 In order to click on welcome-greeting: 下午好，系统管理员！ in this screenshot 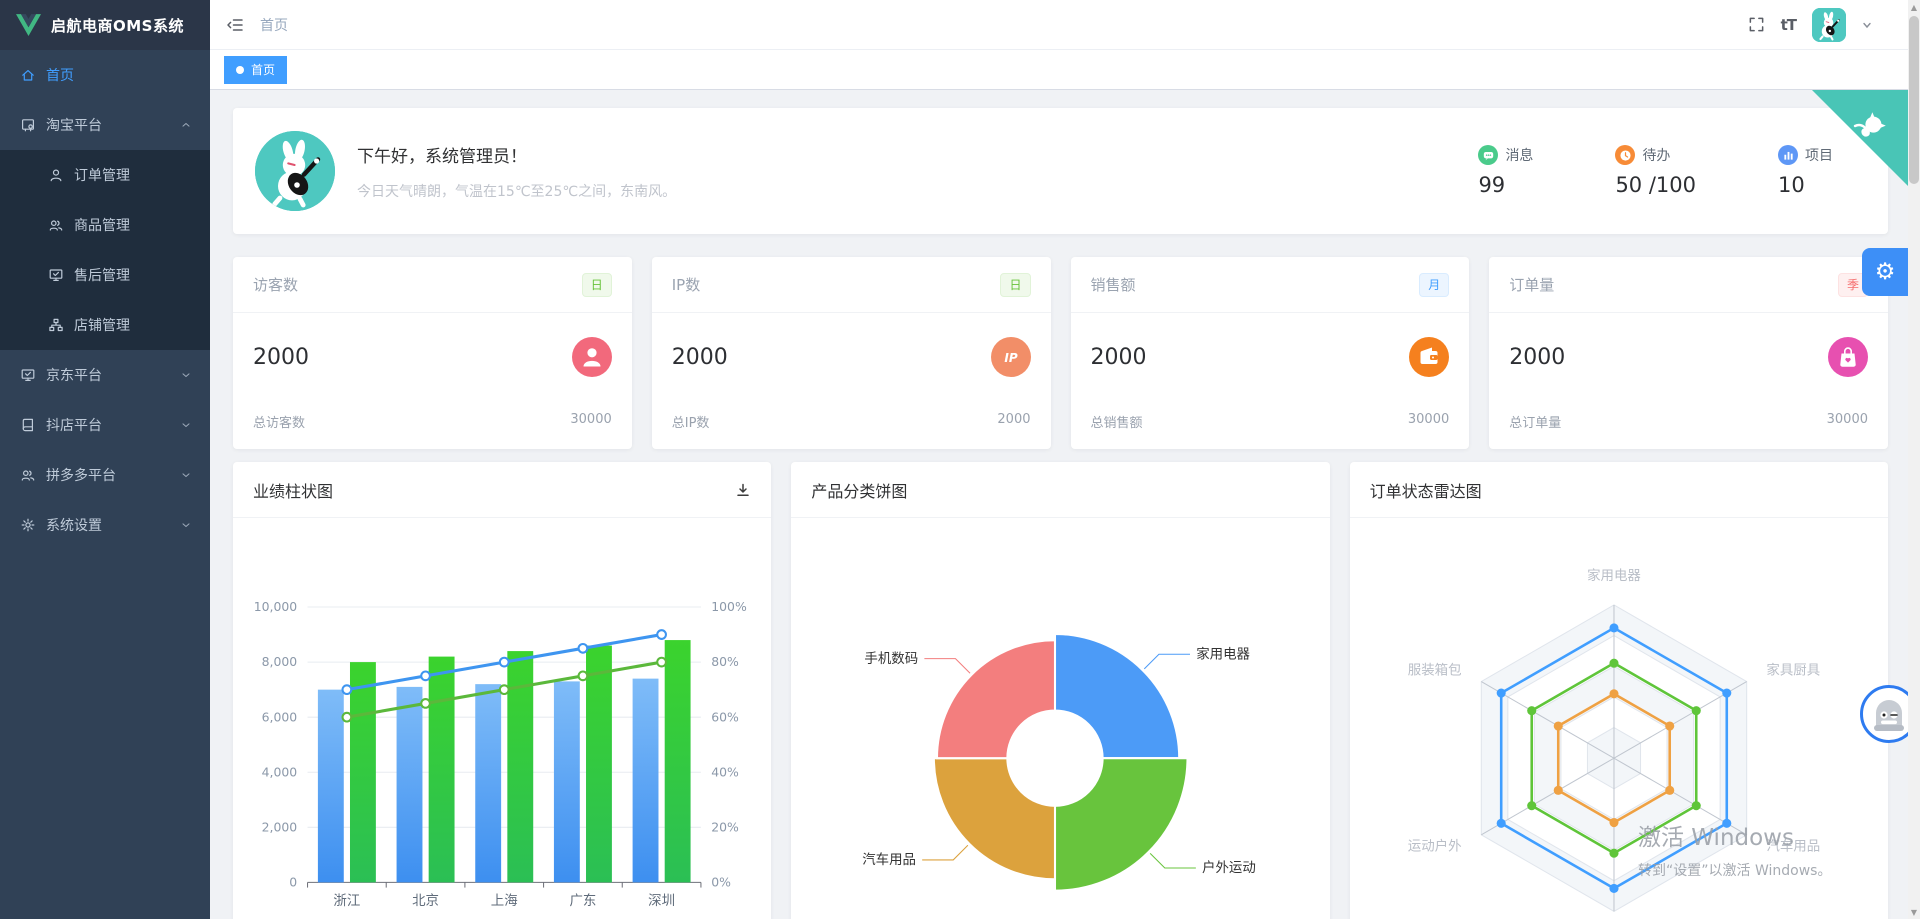, I will do `click(442, 156)`.